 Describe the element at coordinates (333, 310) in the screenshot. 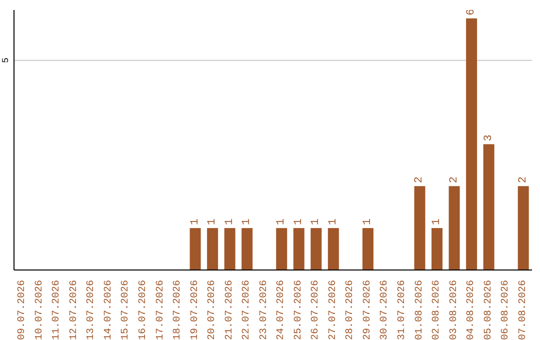

I see `x-tick-label: 27.07.2026` at that location.